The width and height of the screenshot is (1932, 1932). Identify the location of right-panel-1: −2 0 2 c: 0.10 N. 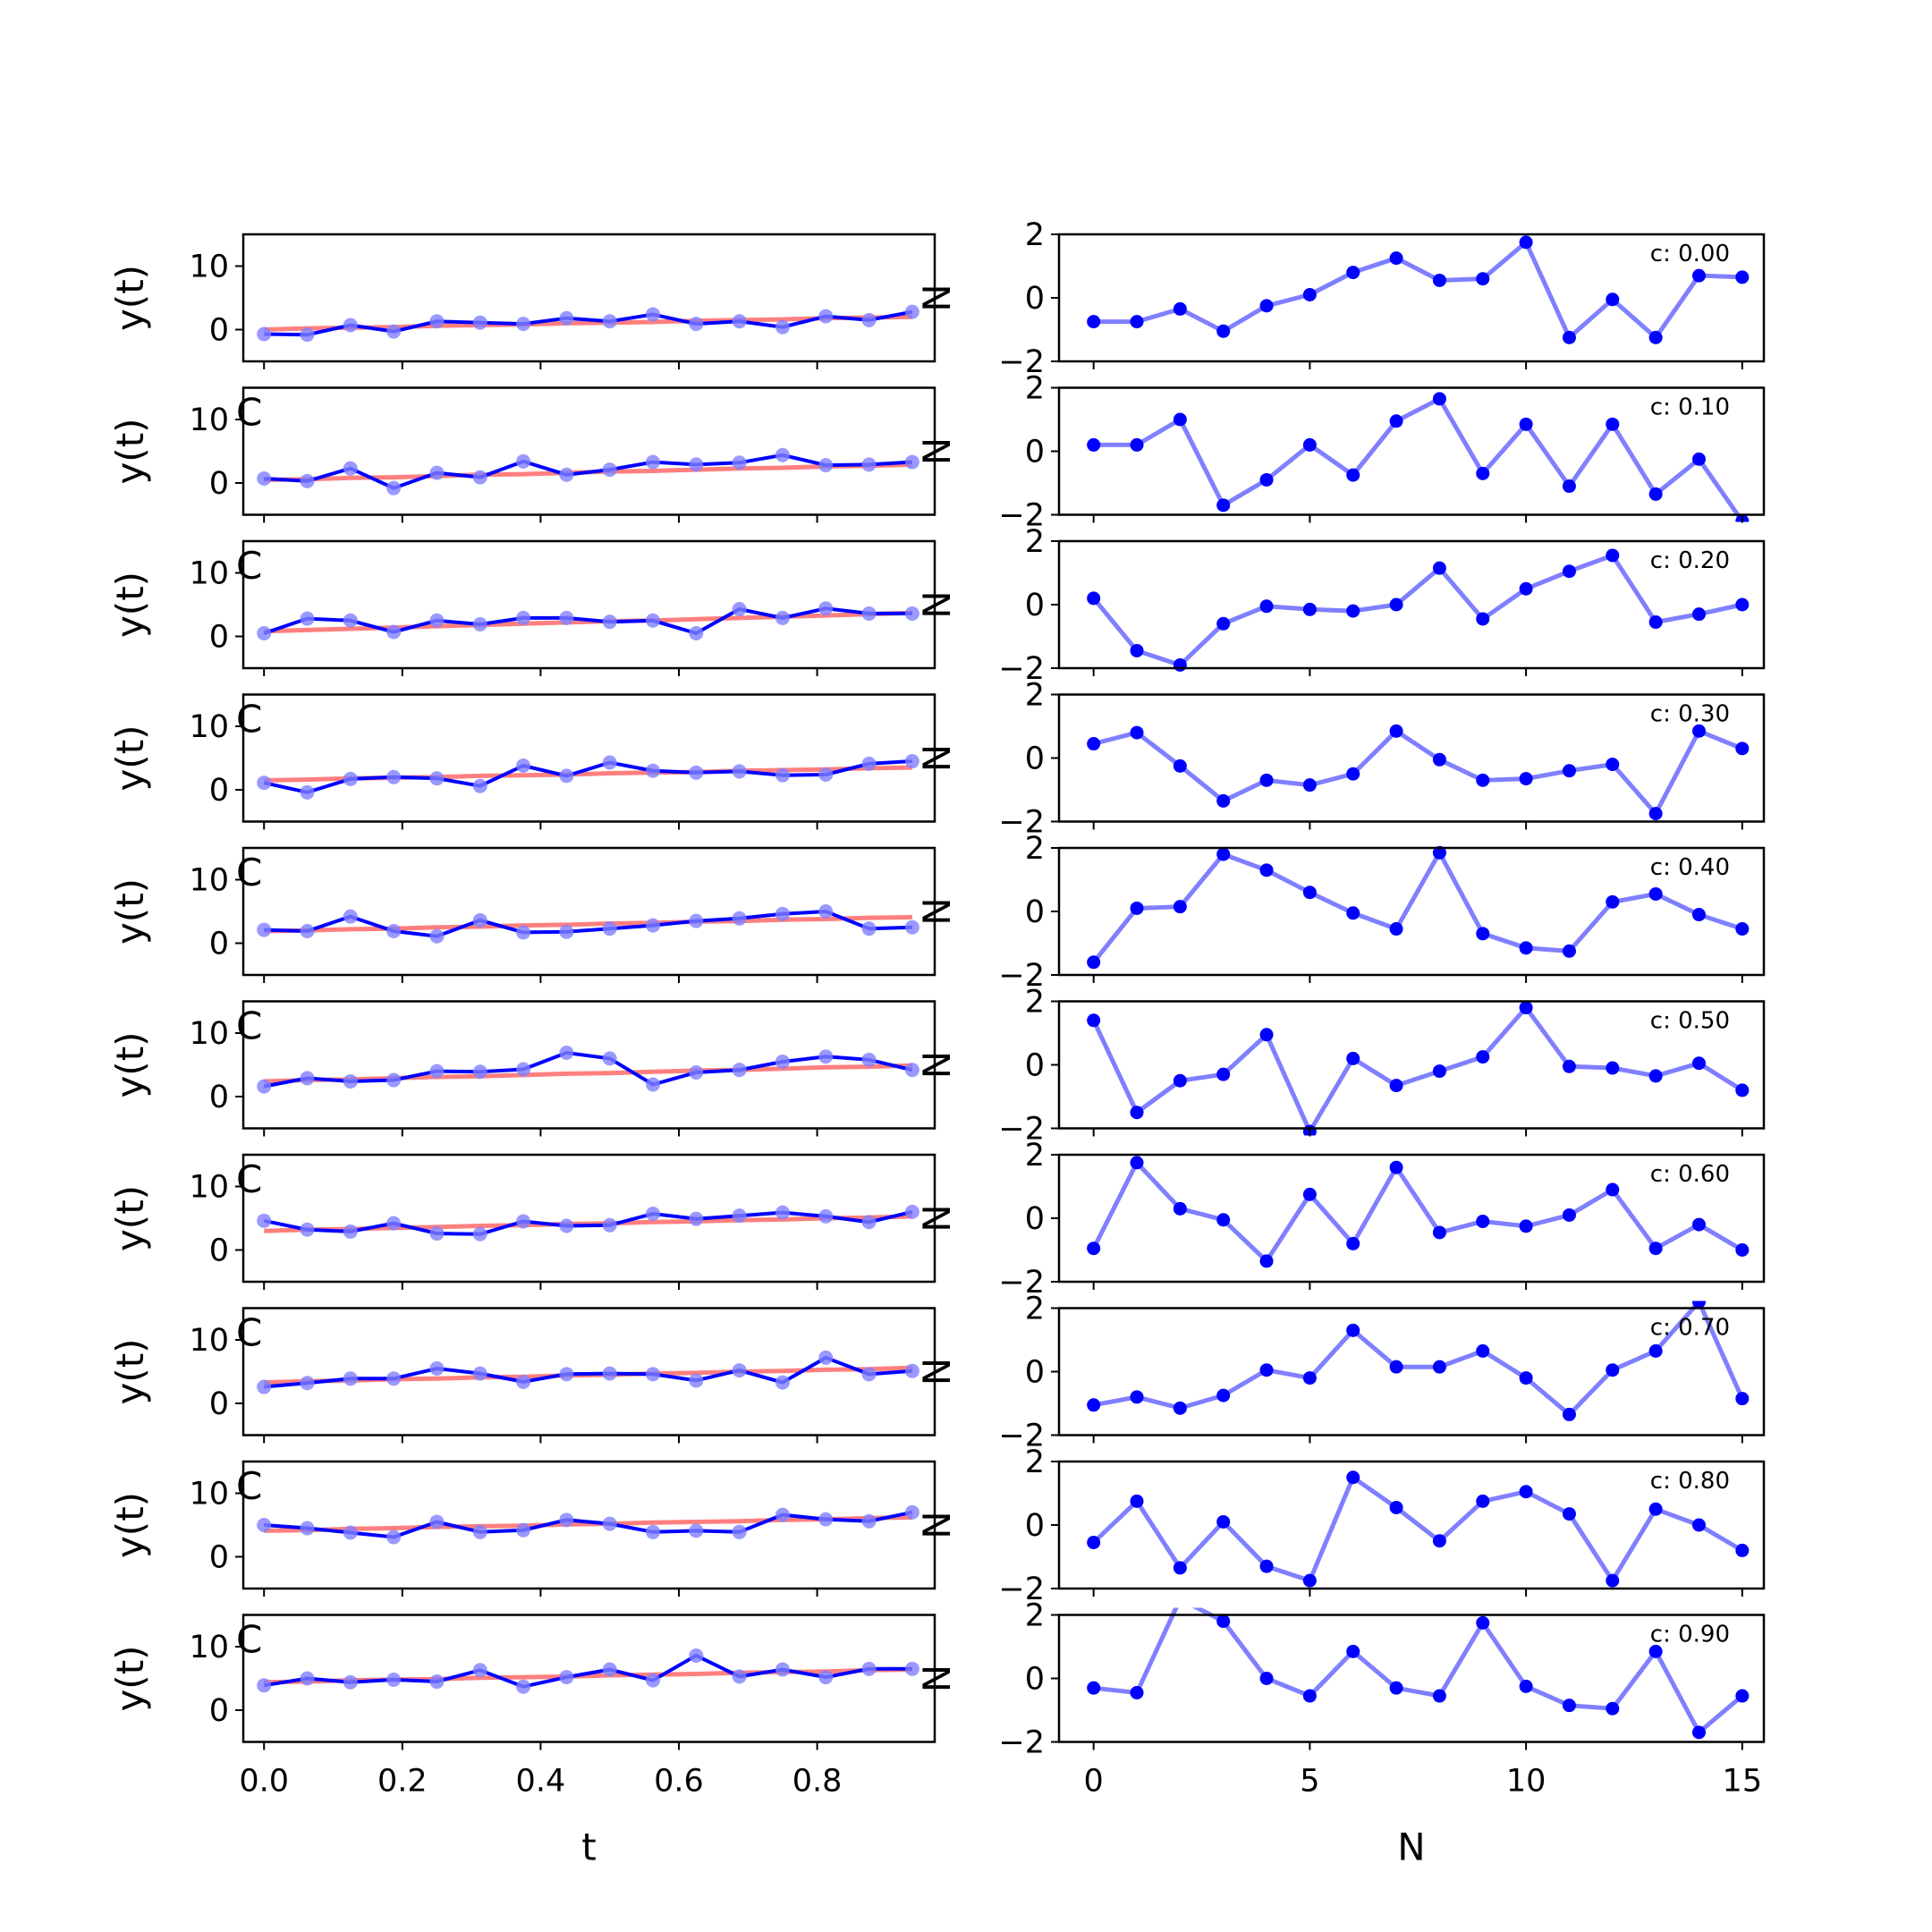
(1340, 452).